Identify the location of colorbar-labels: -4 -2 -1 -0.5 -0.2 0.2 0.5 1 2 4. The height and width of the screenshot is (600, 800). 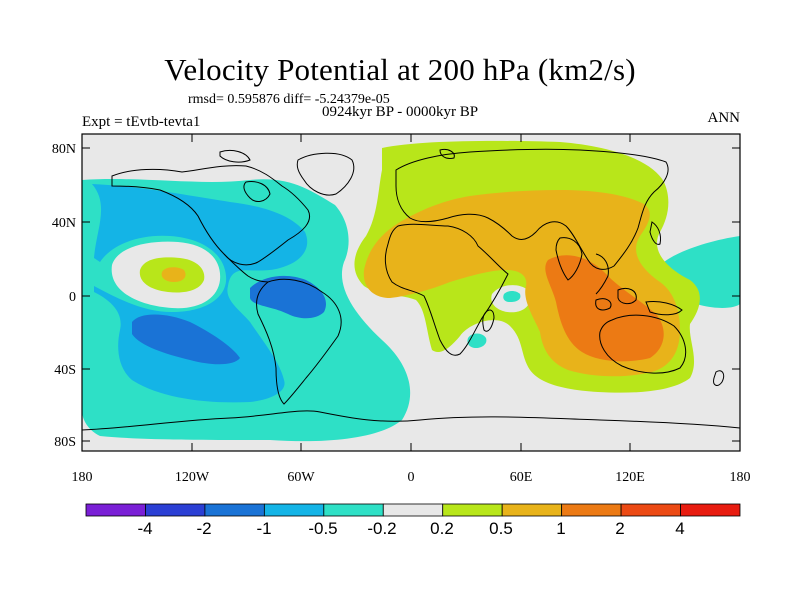
(410, 528).